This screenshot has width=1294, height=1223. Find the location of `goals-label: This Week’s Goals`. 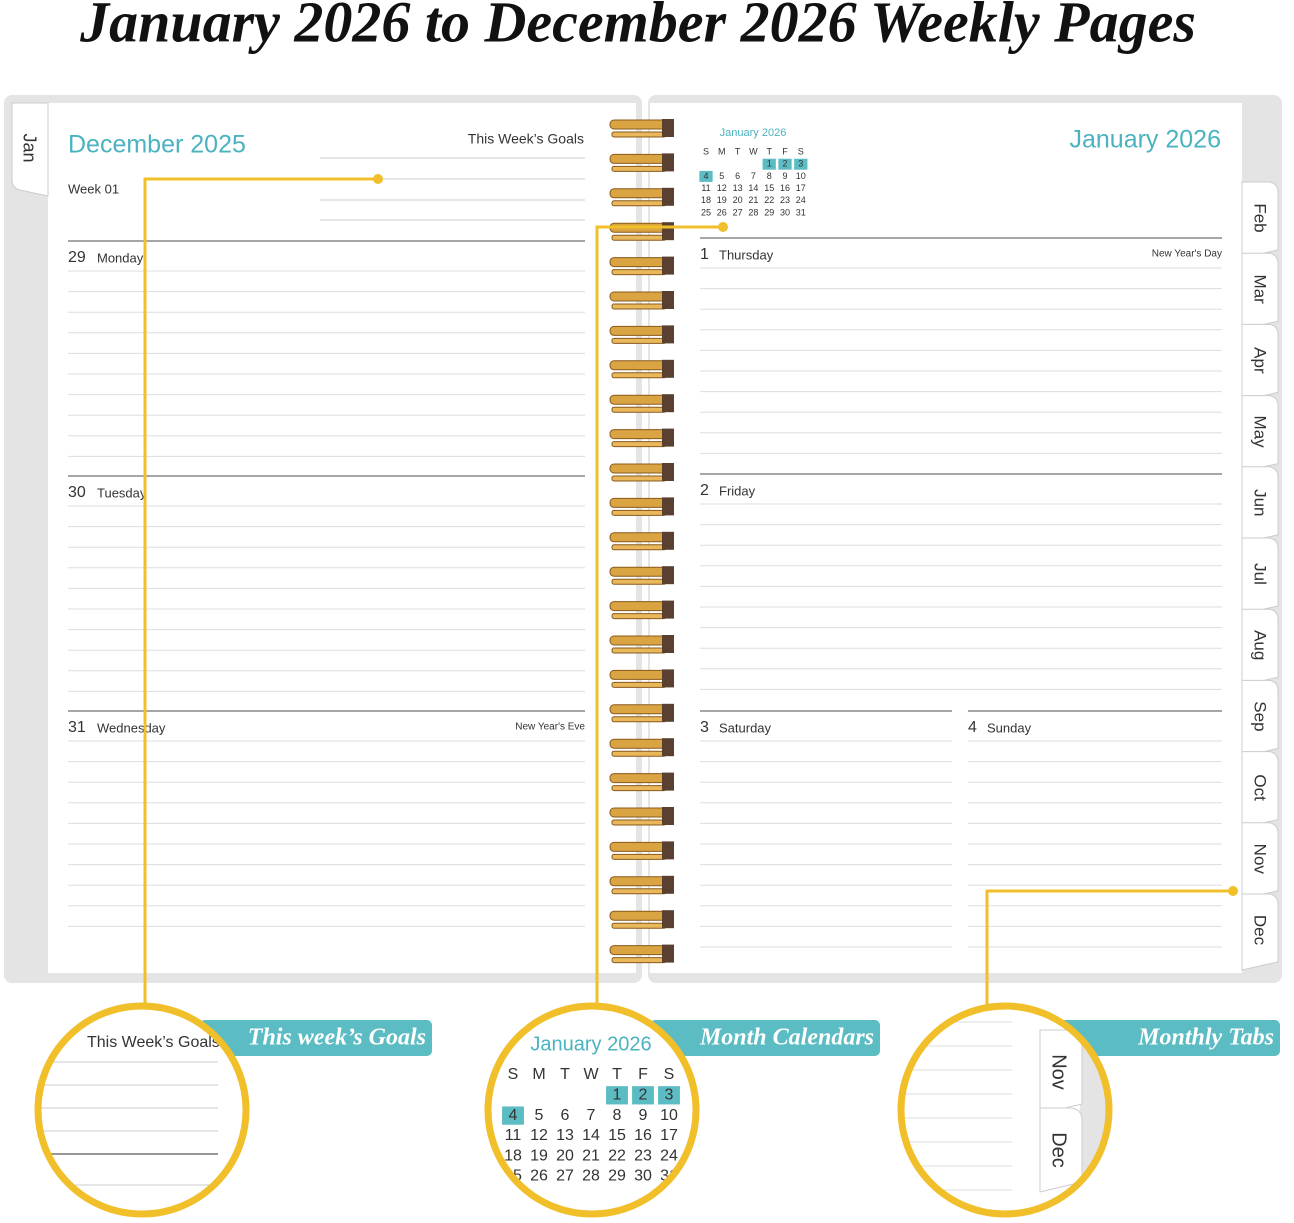

goals-label: This Week’s Goals is located at coordinates (526, 139).